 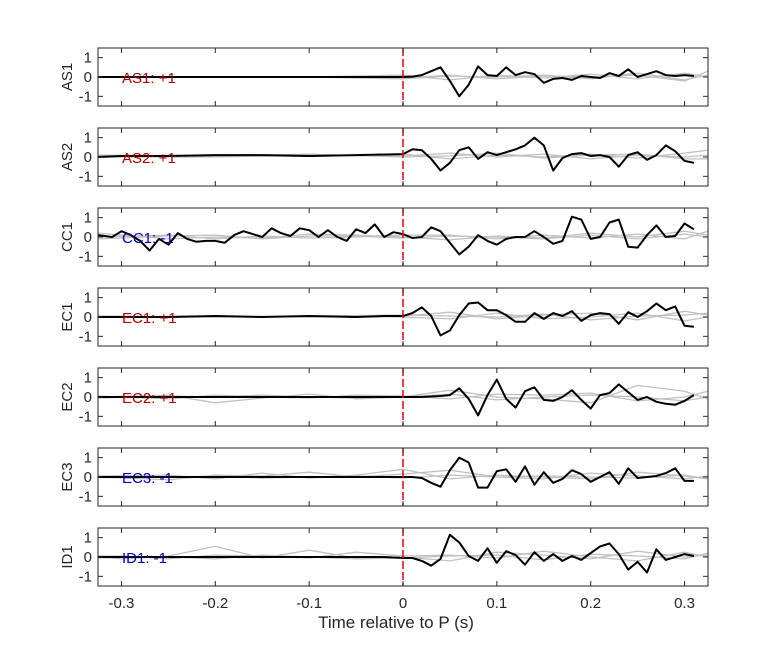 I want to click on x-tick-label: 0, so click(x=403, y=603).